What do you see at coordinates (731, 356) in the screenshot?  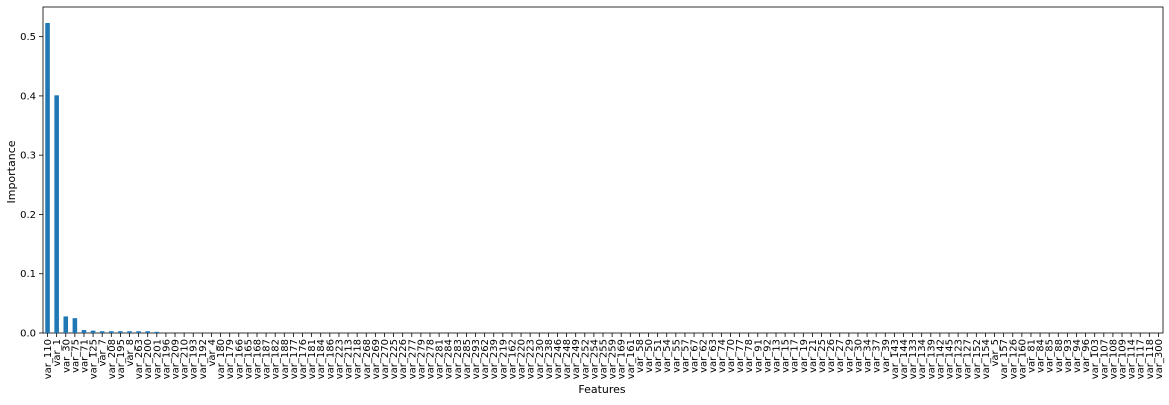 I see `x-tick-label: var_70` at bounding box center [731, 356].